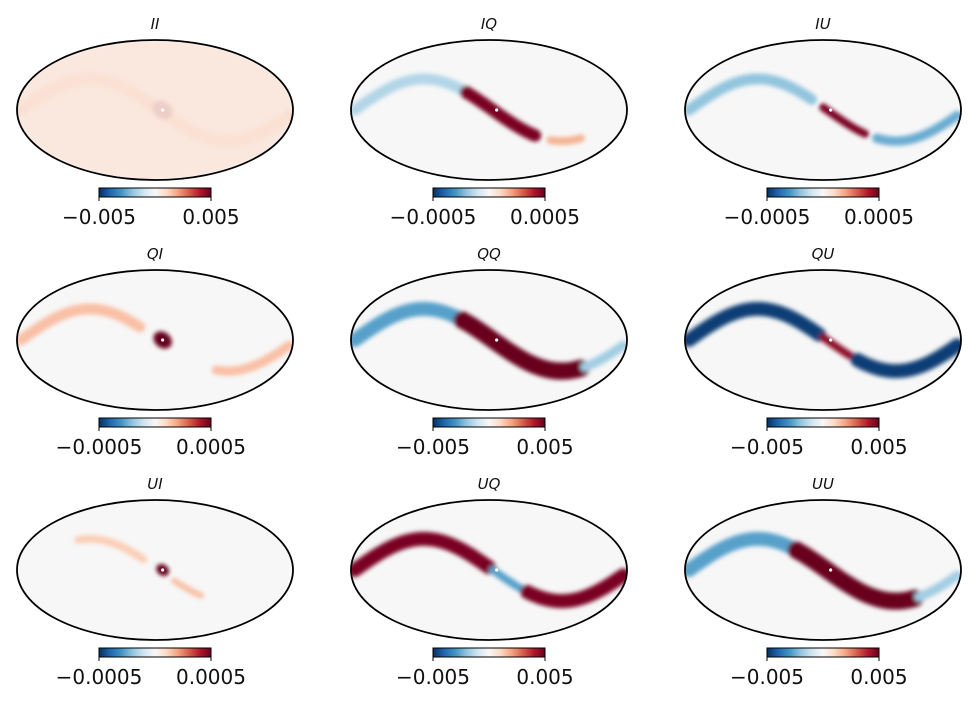  Describe the element at coordinates (155, 484) in the screenshot. I see `panel-title: UI` at that location.